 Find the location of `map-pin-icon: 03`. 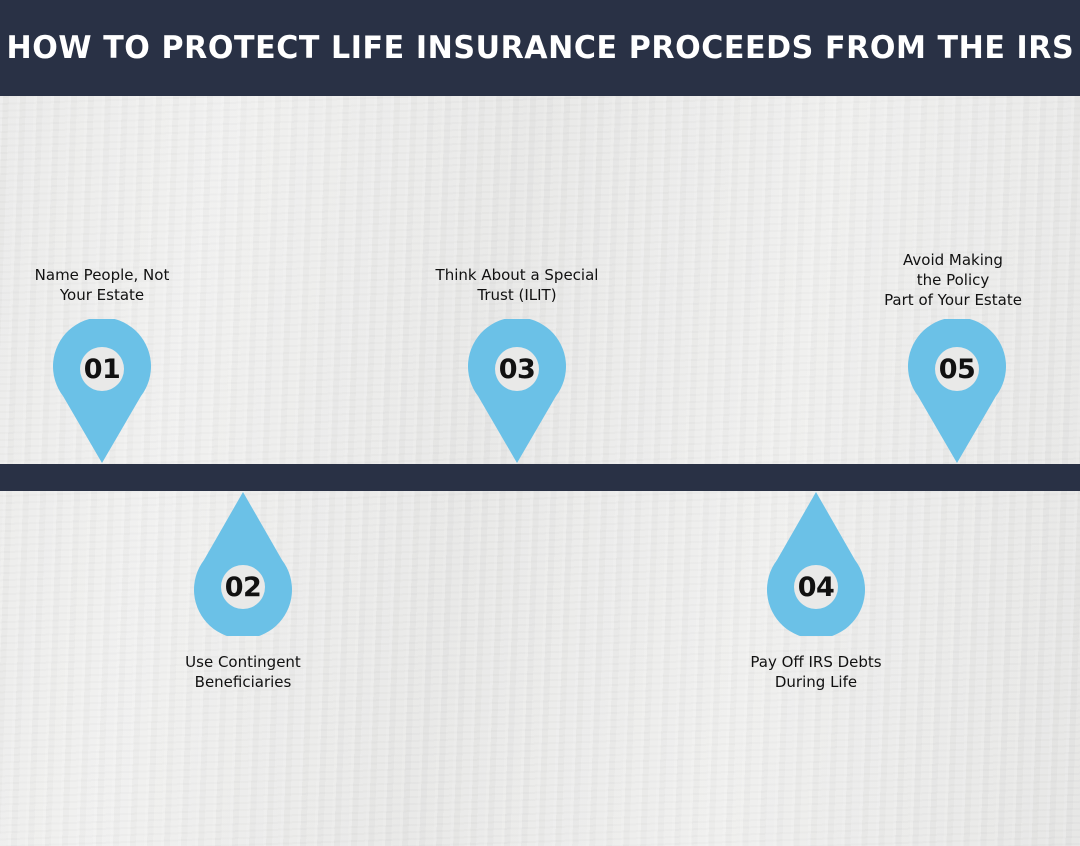

map-pin-icon: 03 is located at coordinates (517, 391).